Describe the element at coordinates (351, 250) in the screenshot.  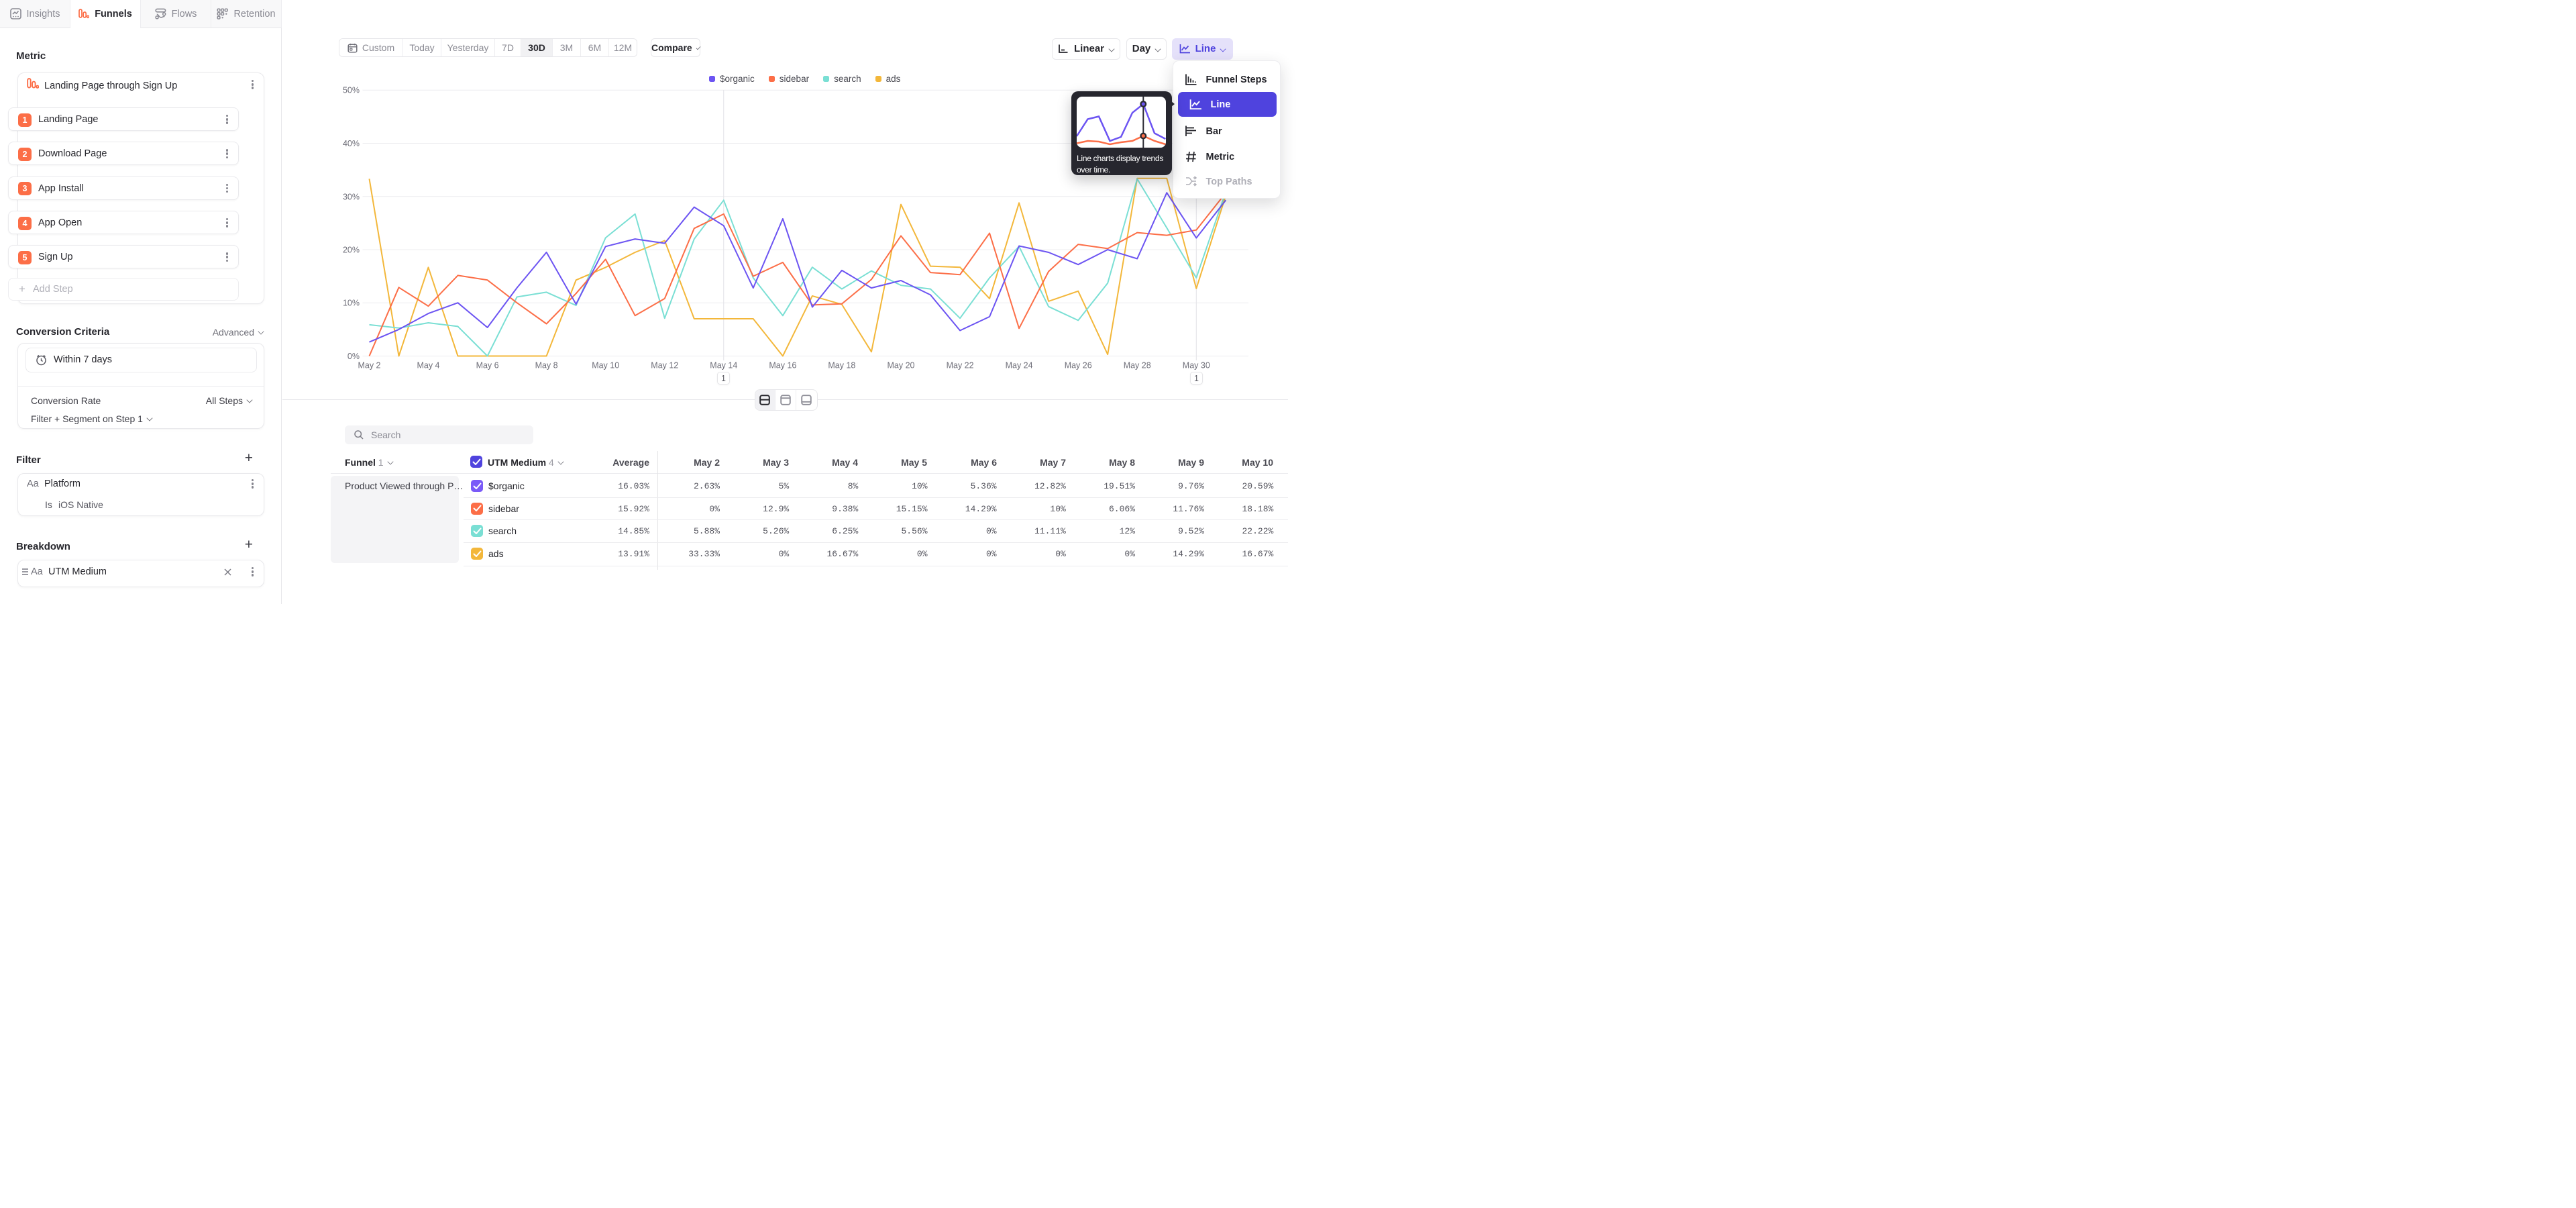
I see `svg-text: 20%` at that location.